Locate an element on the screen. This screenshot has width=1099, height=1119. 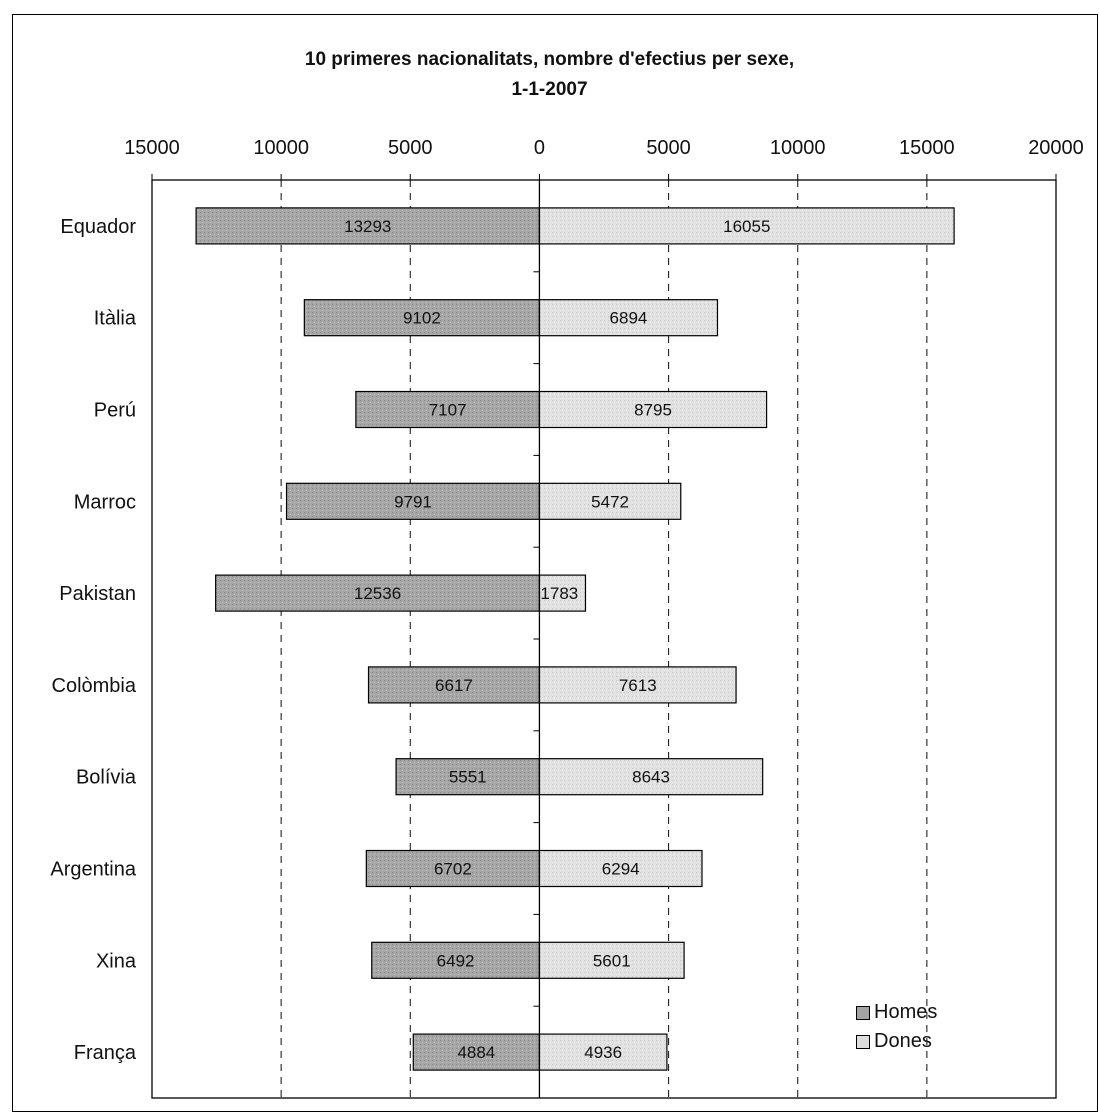
category-label: Bolívia is located at coordinates (106, 778).